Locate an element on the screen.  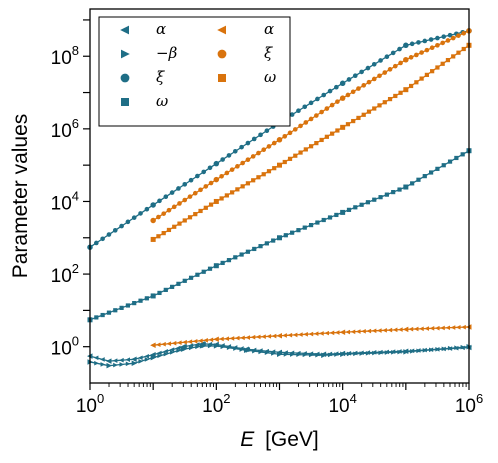
y-tick-label-4: 10⁸ is located at coordinates (65, 56).